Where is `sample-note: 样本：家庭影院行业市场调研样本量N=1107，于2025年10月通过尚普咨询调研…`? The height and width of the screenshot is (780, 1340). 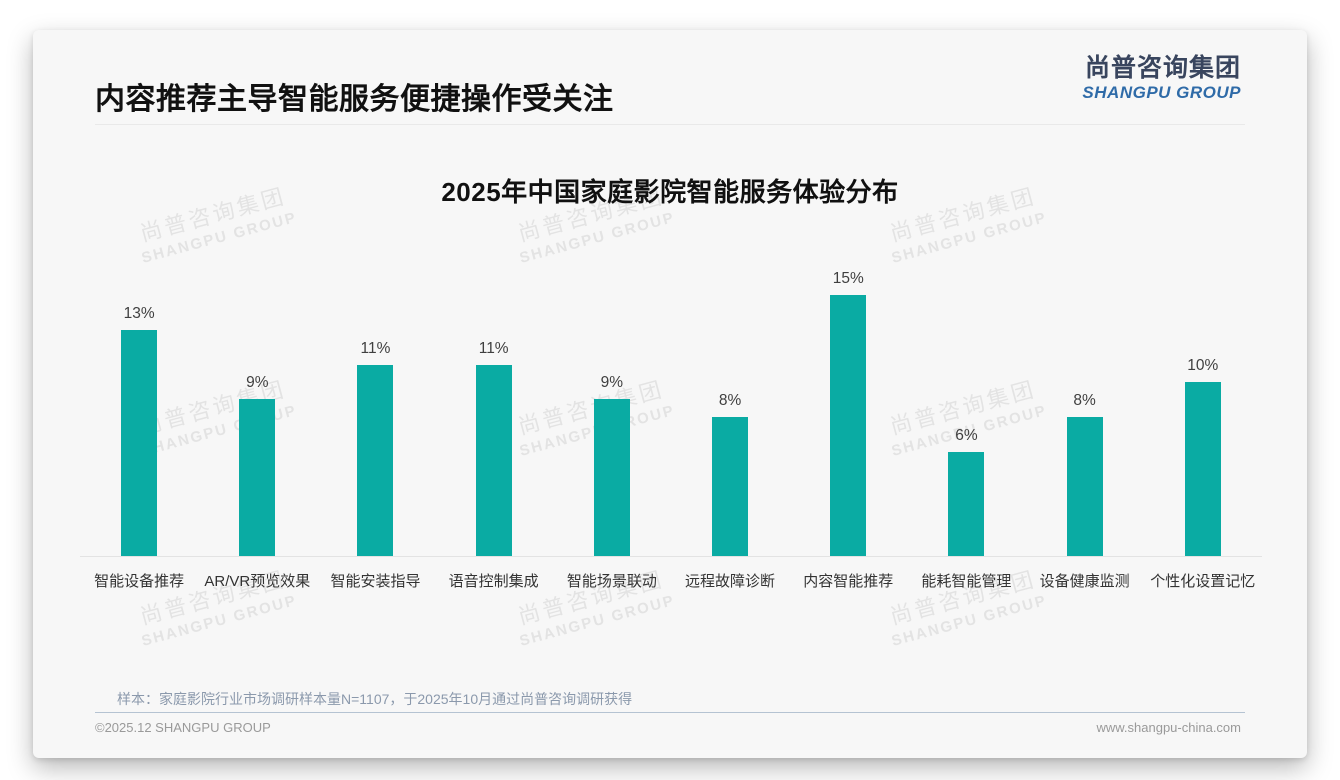 sample-note: 样本：家庭影院行业市场调研样本量N=1107，于2025年10月通过尚普咨询调研… is located at coordinates (375, 699).